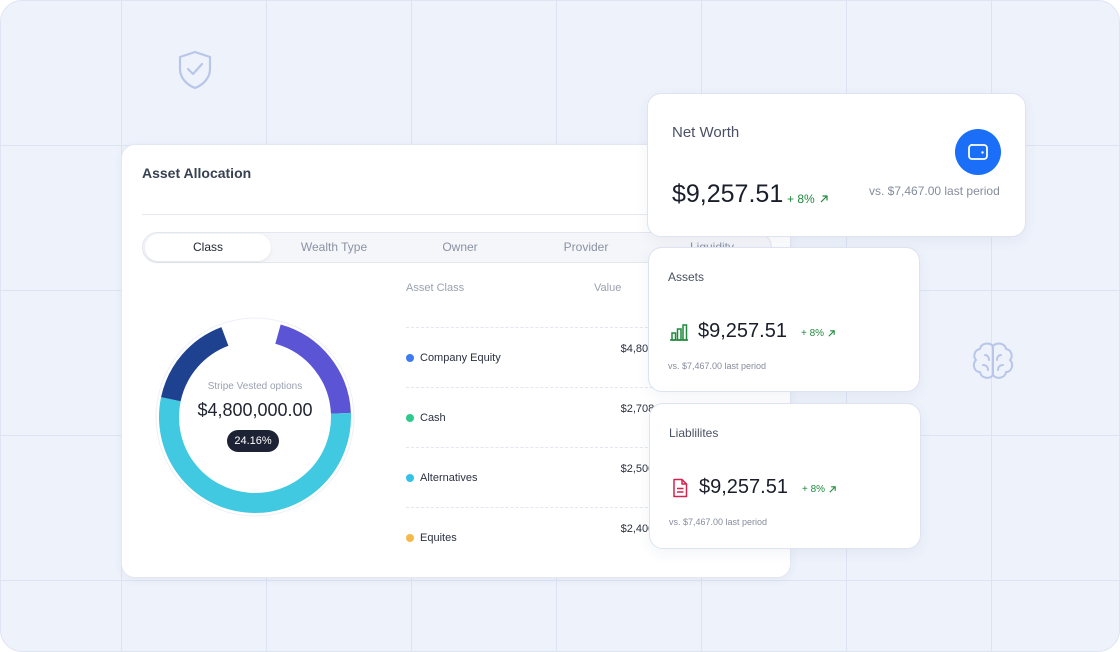 Image resolution: width=1120 pixels, height=652 pixels. What do you see at coordinates (728, 194) in the screenshot?
I see `net-worth-amount: $9,257.51` at bounding box center [728, 194].